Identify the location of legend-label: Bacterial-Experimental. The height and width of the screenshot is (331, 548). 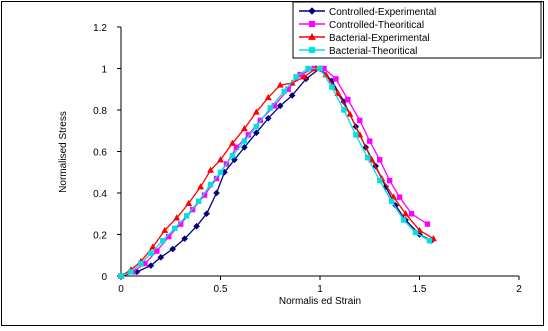
(379, 38).